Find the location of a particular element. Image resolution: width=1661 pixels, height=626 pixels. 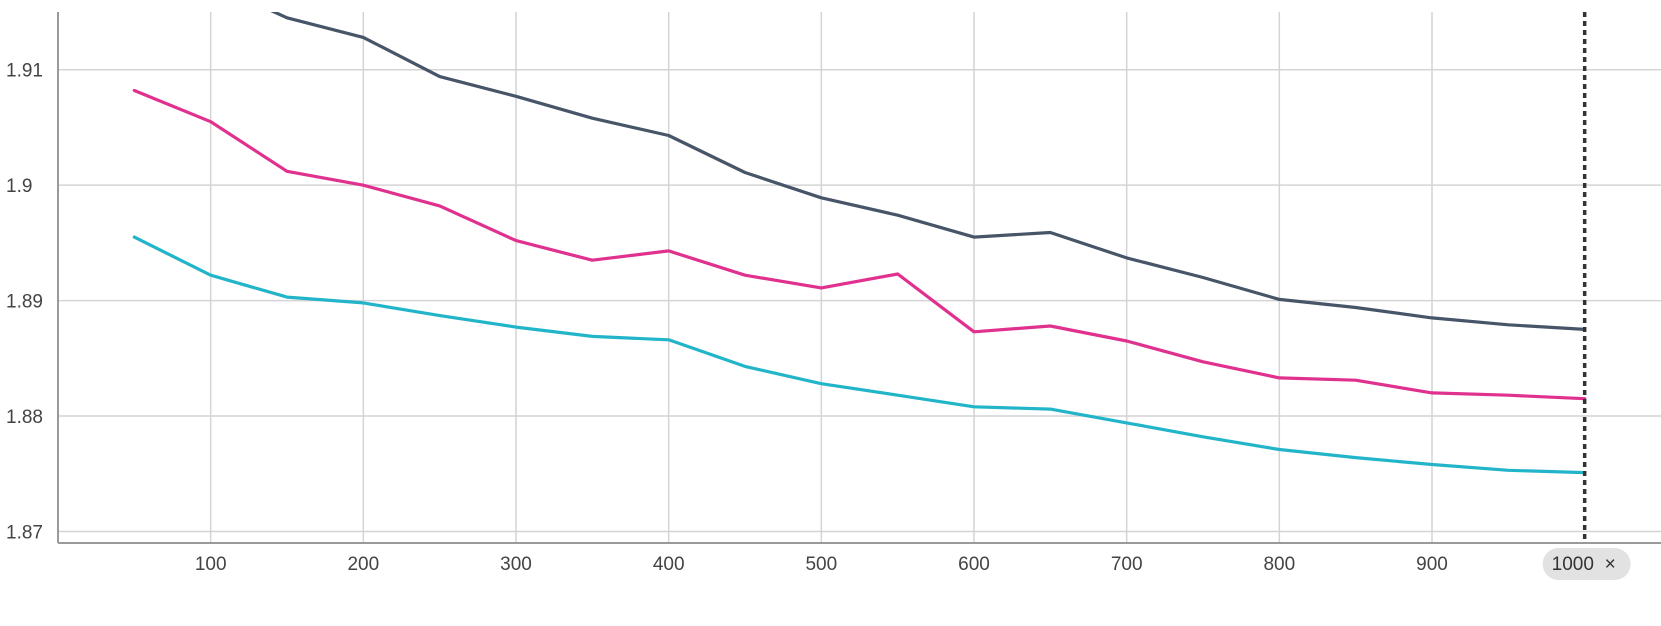

cursor-value-label: 1000 is located at coordinates (1573, 564).